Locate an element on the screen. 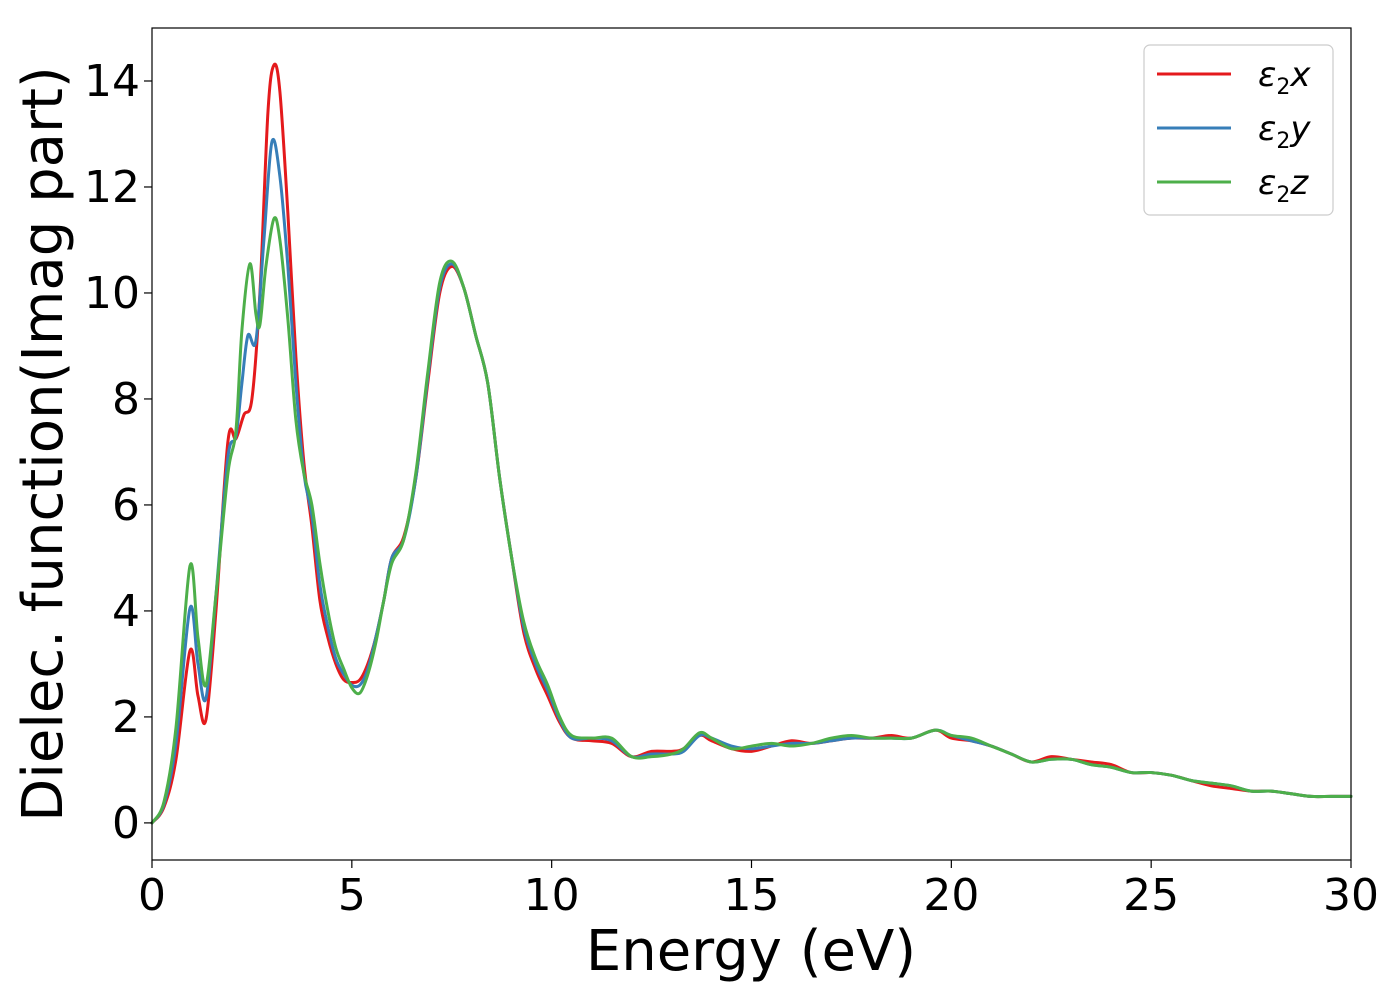 The image size is (1400, 1000). y-tick-label: 0 is located at coordinates (126, 823).